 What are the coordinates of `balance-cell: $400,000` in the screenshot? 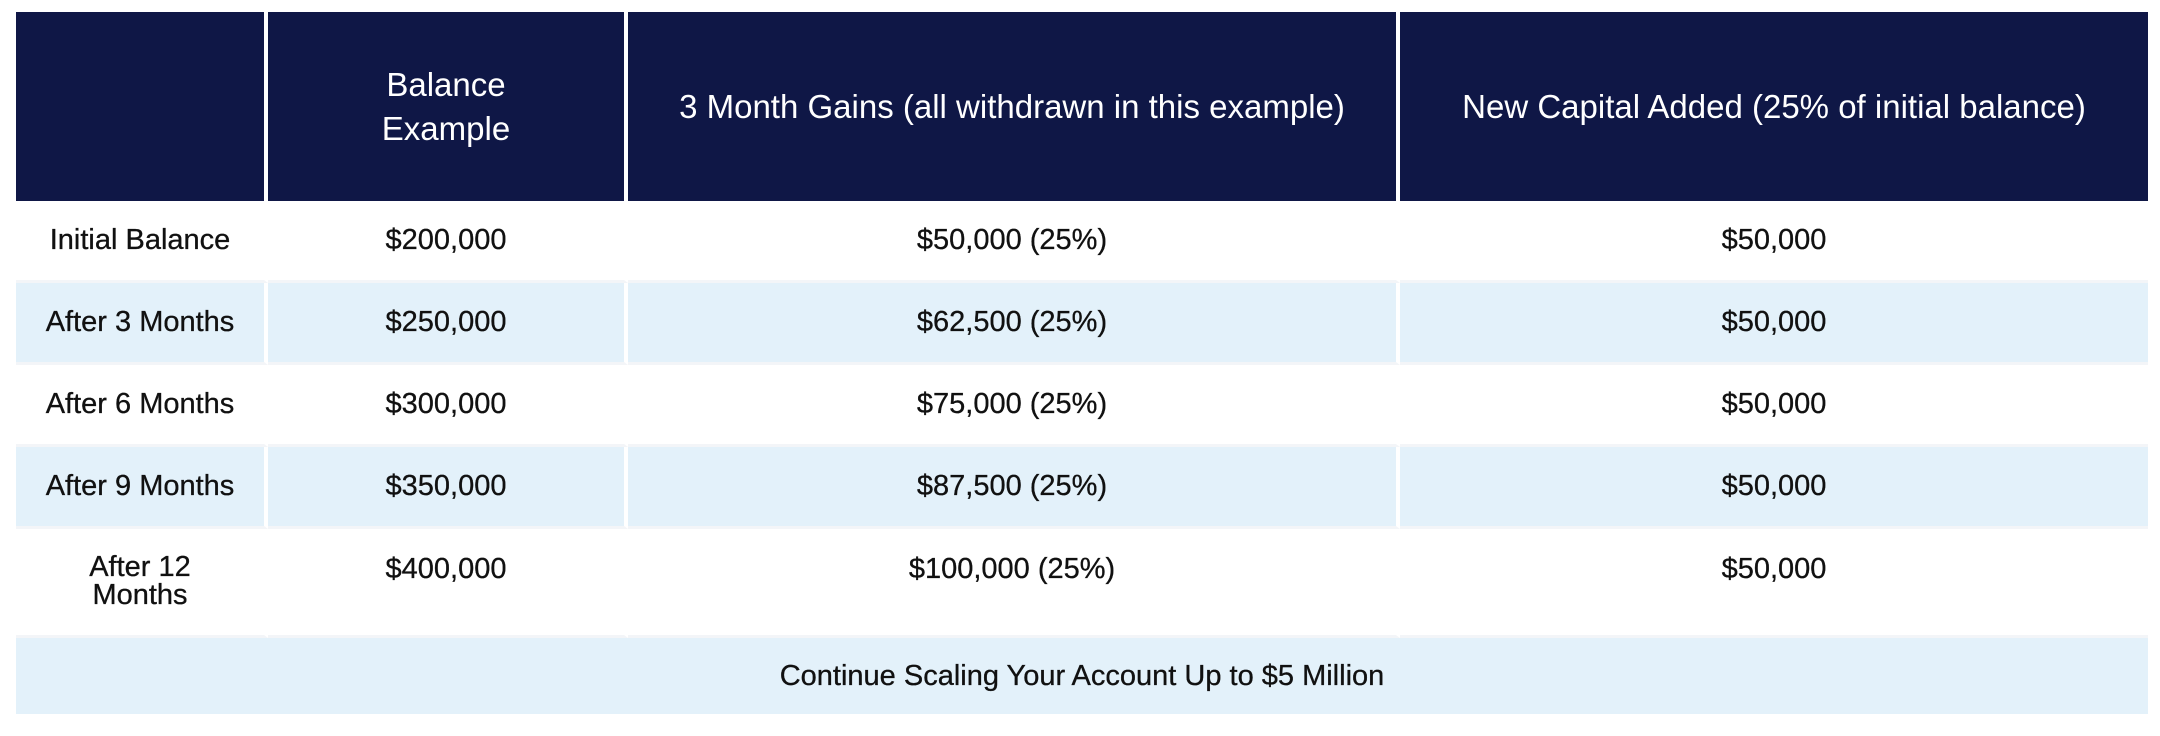 It's located at (448, 583).